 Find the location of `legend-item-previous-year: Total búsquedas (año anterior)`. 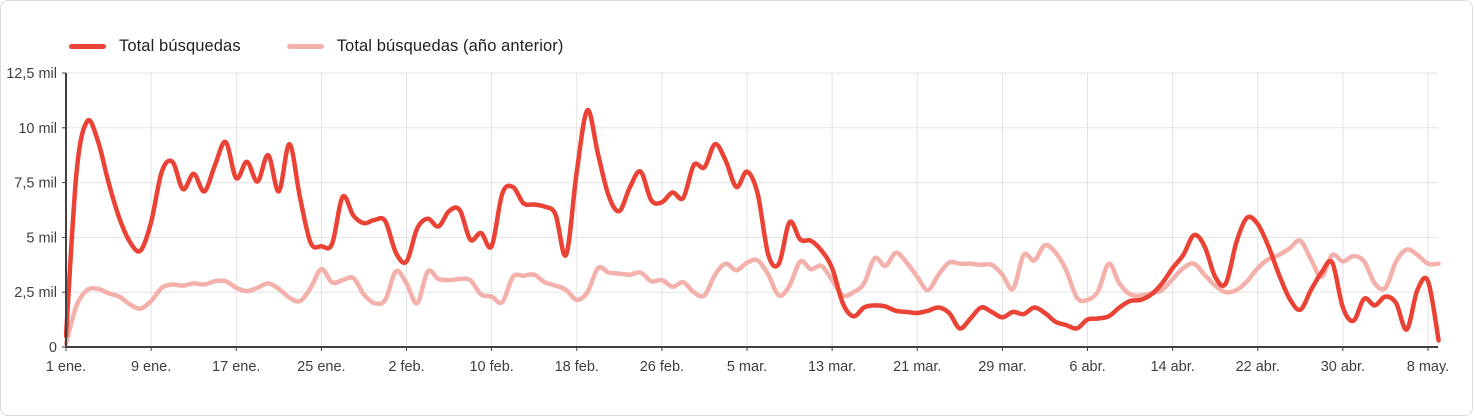

legend-item-previous-year: Total búsquedas (año anterior) is located at coordinates (425, 46).